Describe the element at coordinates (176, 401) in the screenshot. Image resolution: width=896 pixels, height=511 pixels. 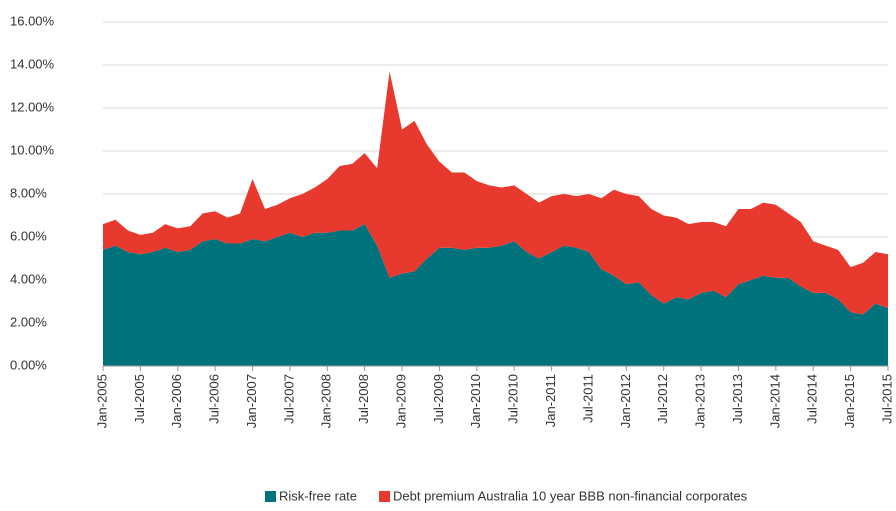
I see `x-tick-label: Jan-2006` at that location.